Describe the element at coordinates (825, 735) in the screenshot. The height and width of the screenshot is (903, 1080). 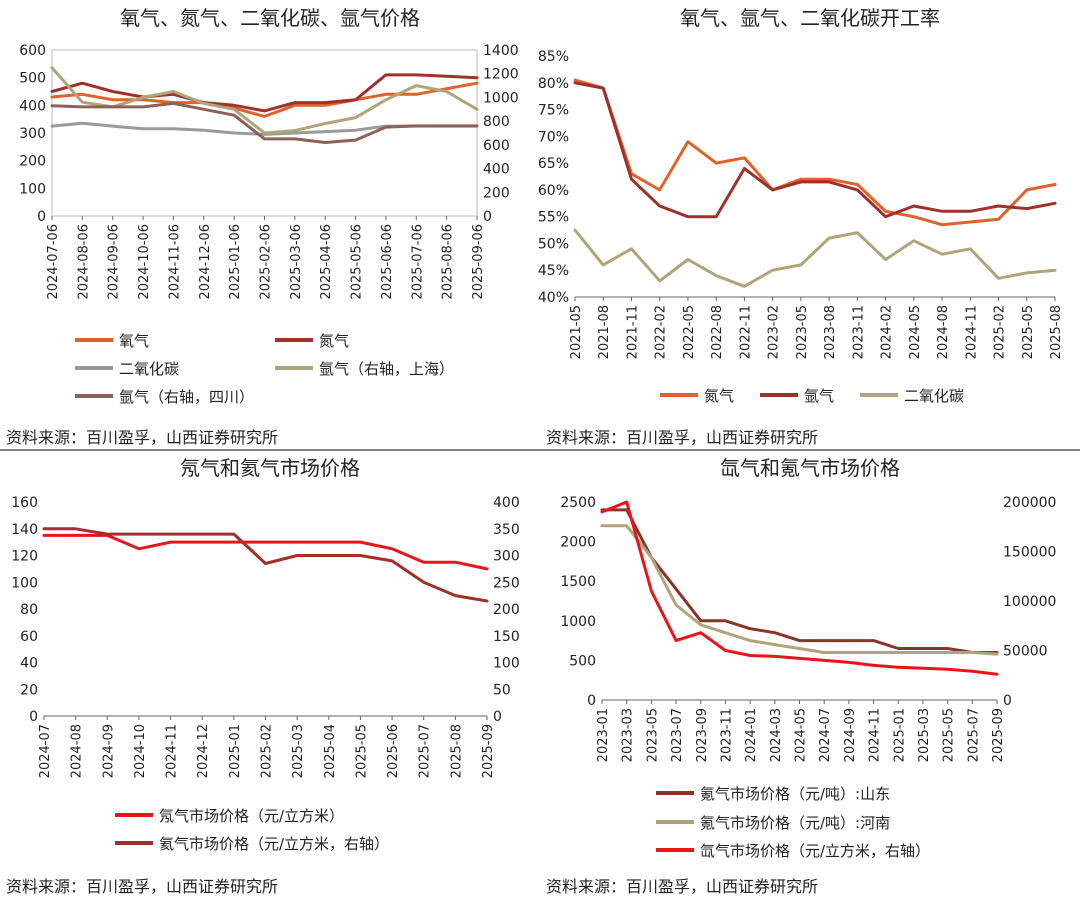
I see `x-tick-label: 2024-07` at that location.